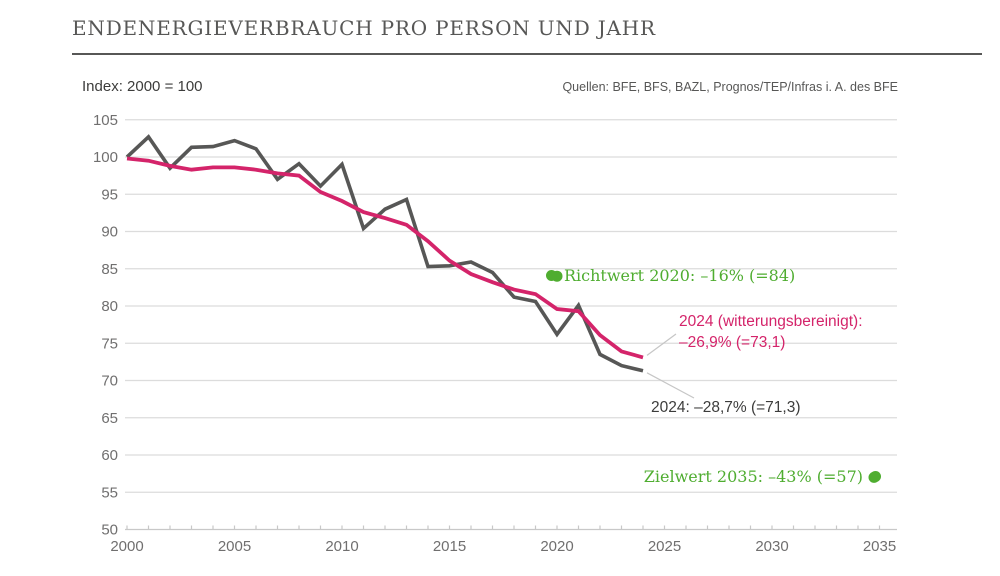 The width and height of the screenshot is (1000, 576). What do you see at coordinates (875, 476) in the screenshot?
I see `zielwert-dot-icon` at bounding box center [875, 476].